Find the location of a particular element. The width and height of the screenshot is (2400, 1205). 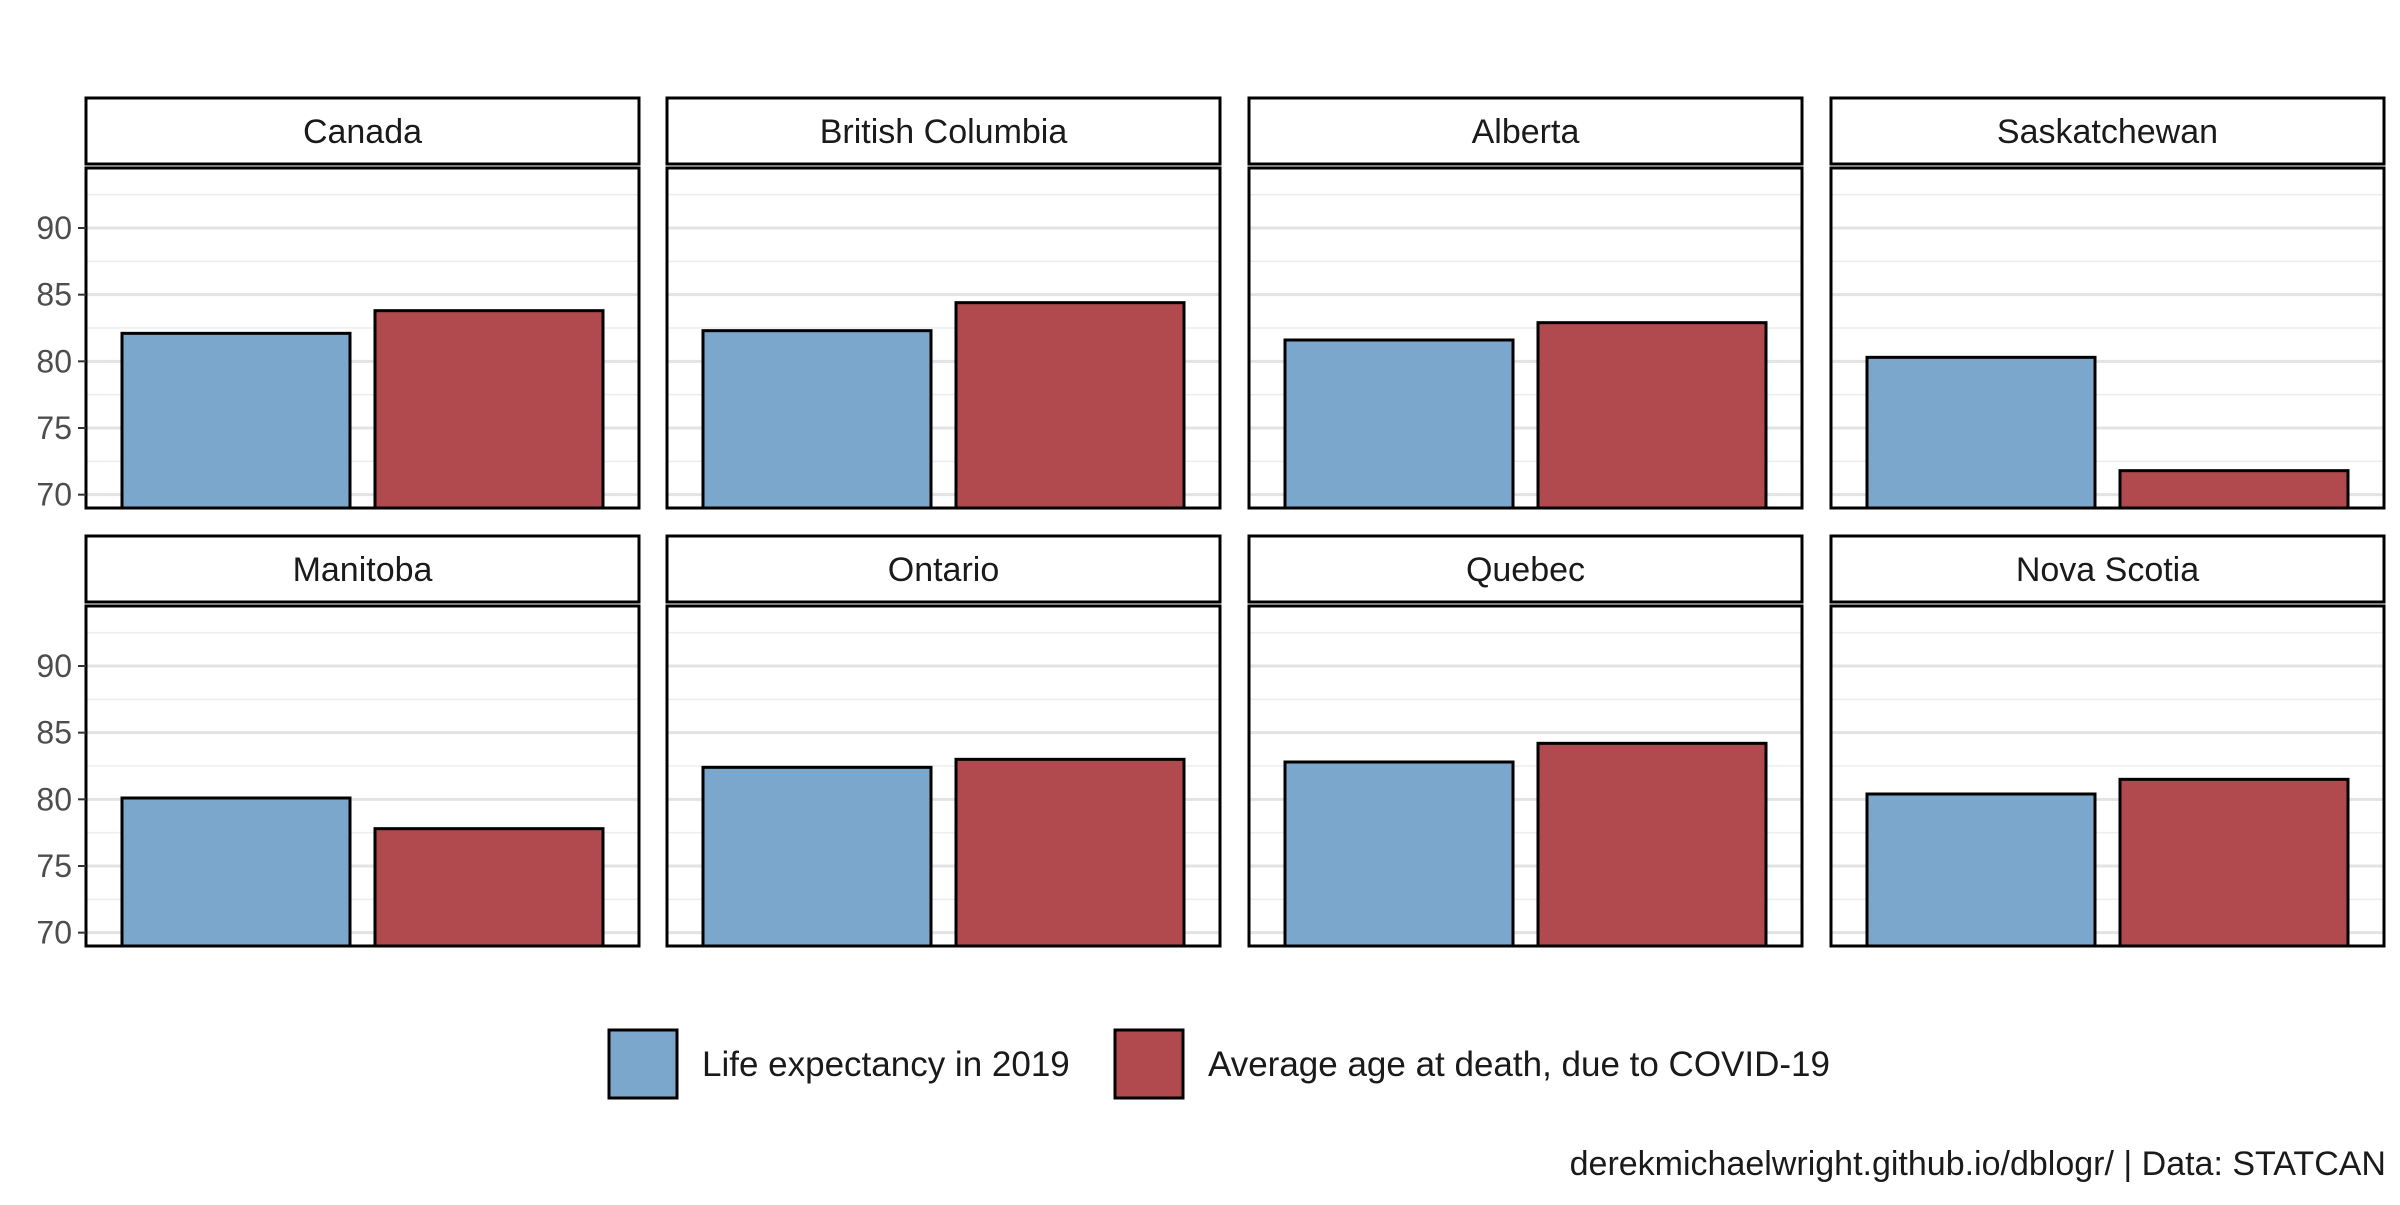

facet-strip-manitoba is located at coordinates (362, 569).